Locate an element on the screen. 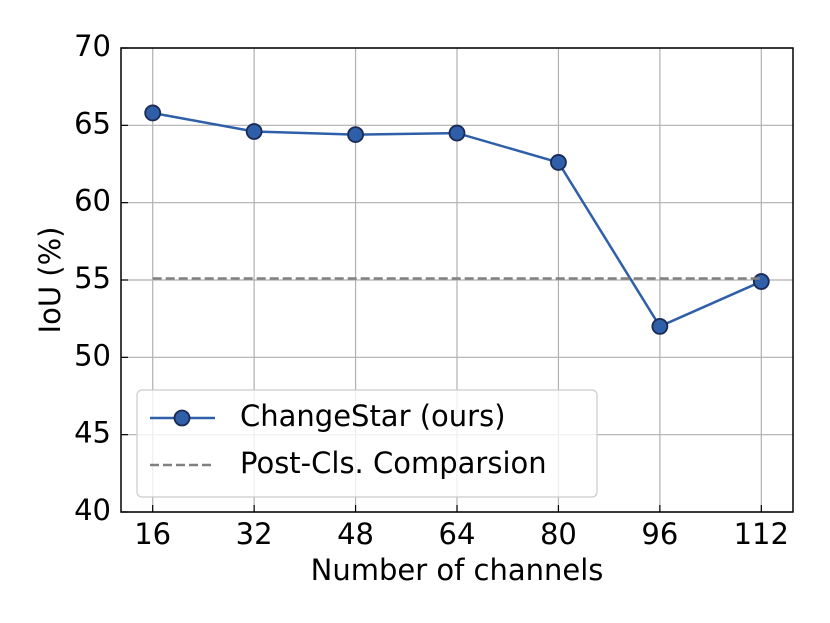 The width and height of the screenshot is (830, 623). y-tick-label: 60 is located at coordinates (92, 201).